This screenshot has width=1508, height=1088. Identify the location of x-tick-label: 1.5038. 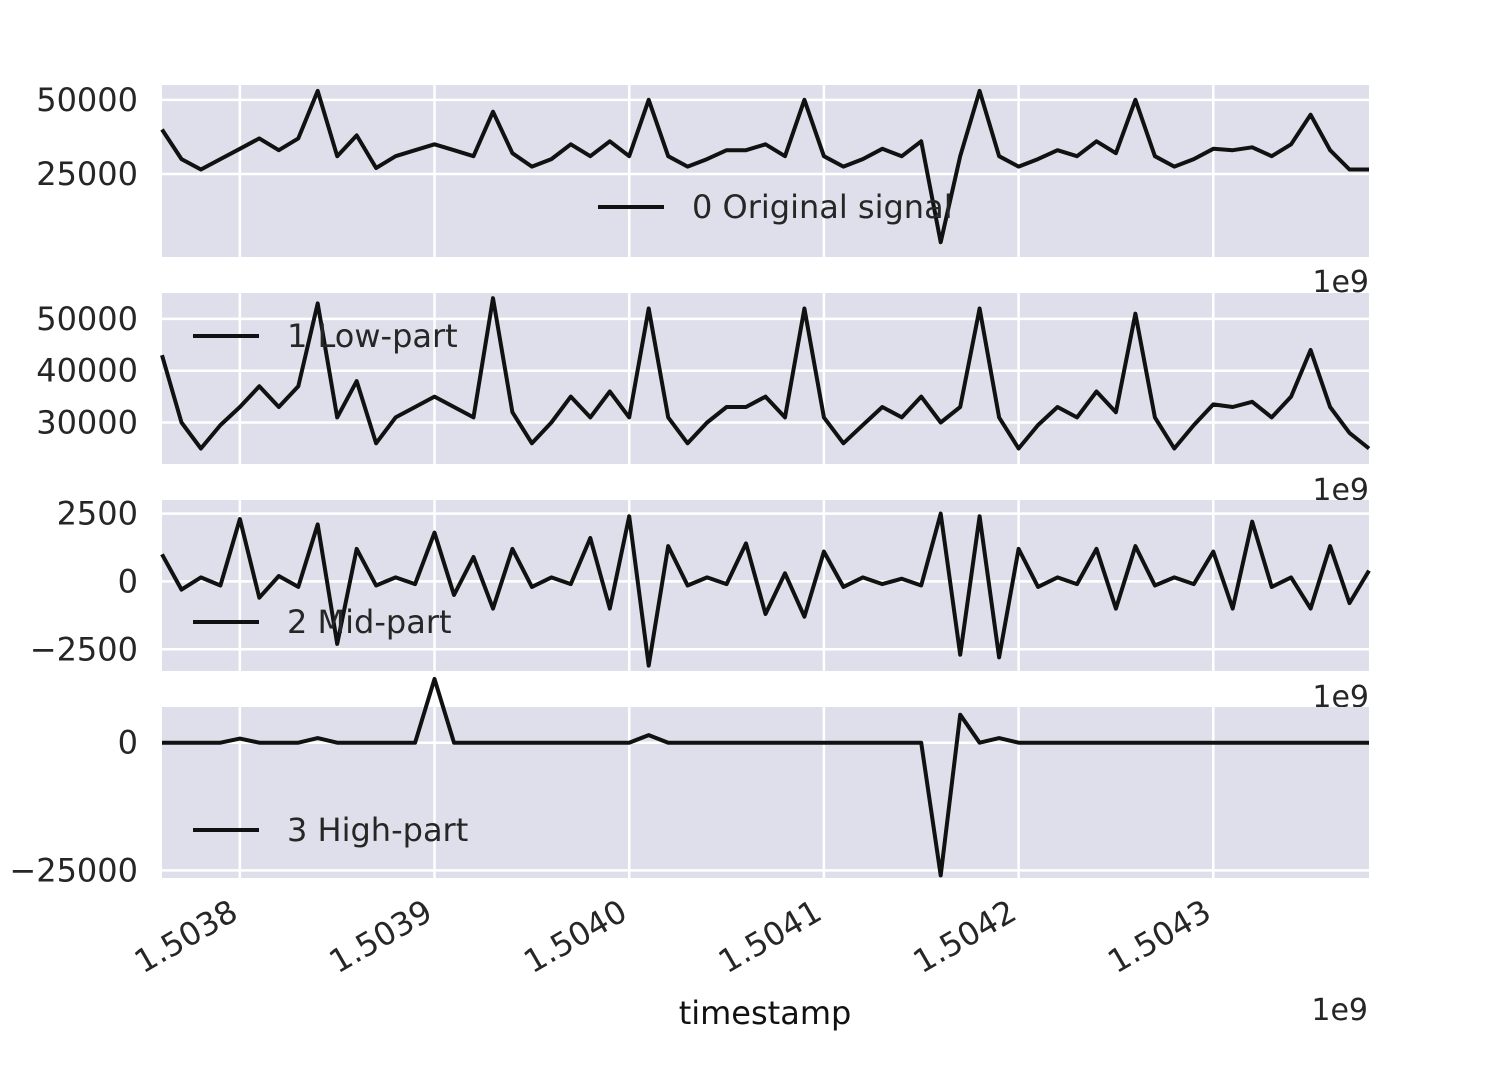
(186, 936).